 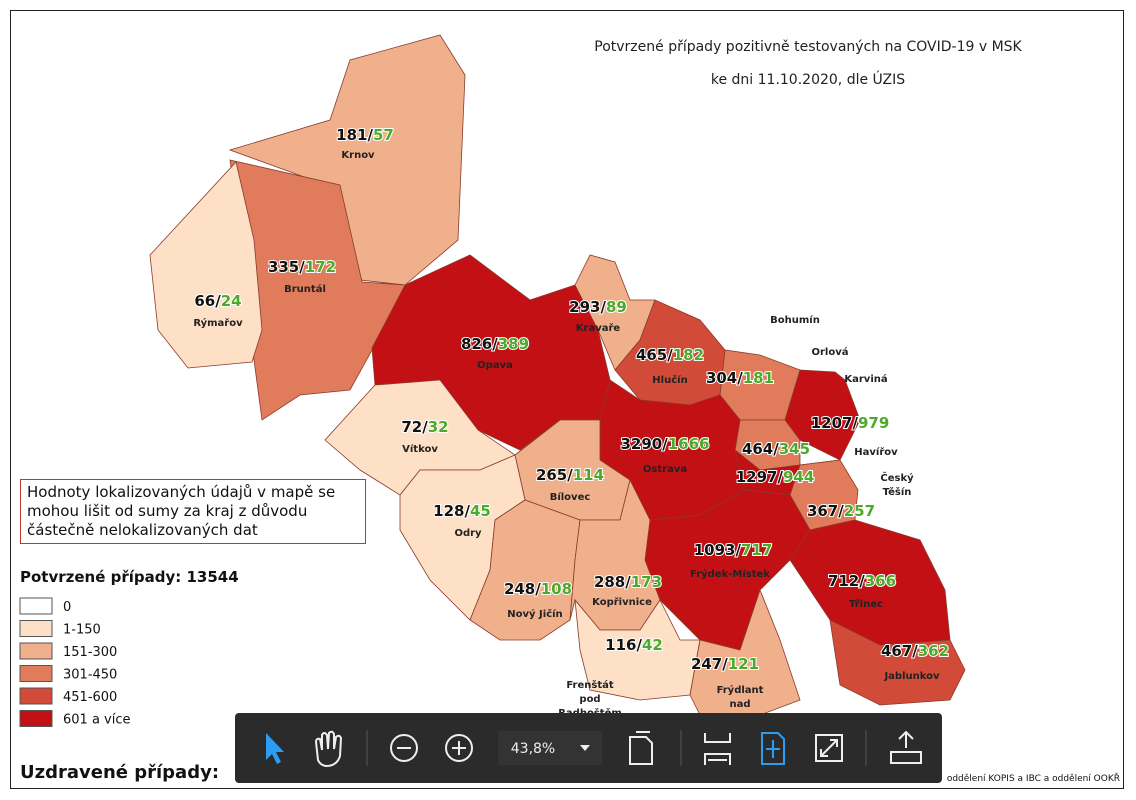 I want to click on cases: 265, so click(x=551, y=475).